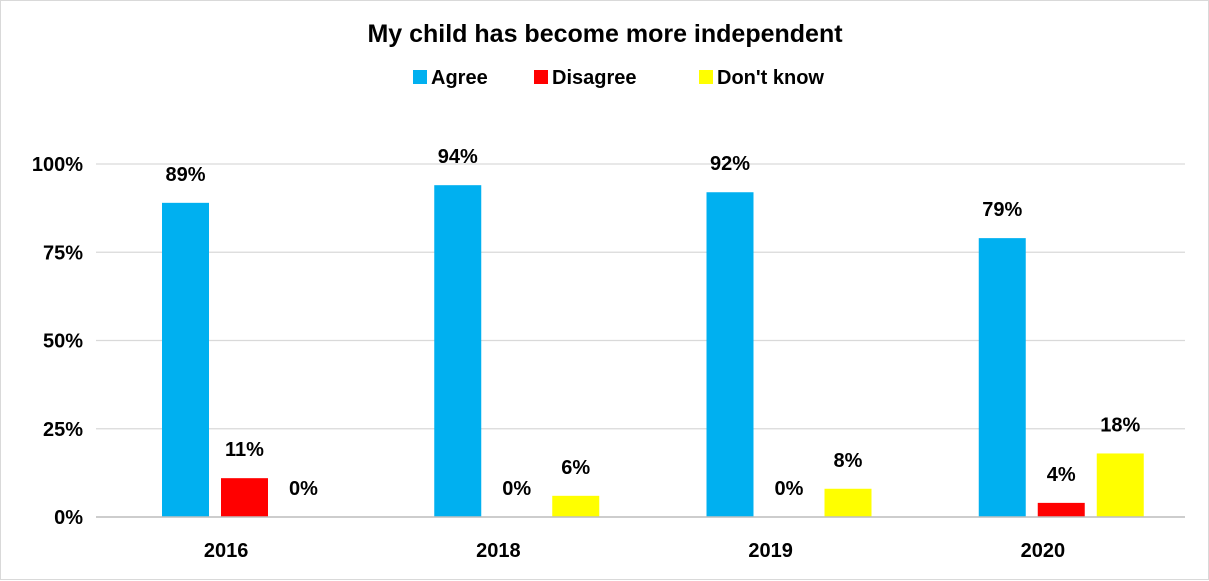 Image resolution: width=1209 pixels, height=581 pixels. Describe the element at coordinates (594, 78) in the screenshot. I see `legend-label: Disagree` at that location.